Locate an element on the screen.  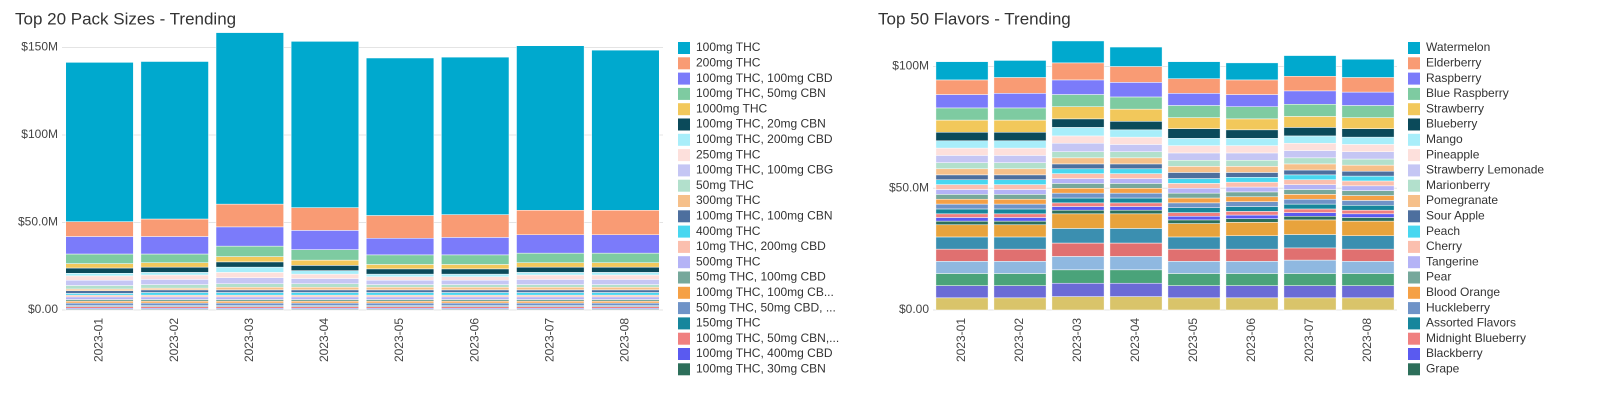
legend-label: Blueberry is located at coordinates (1451, 124).